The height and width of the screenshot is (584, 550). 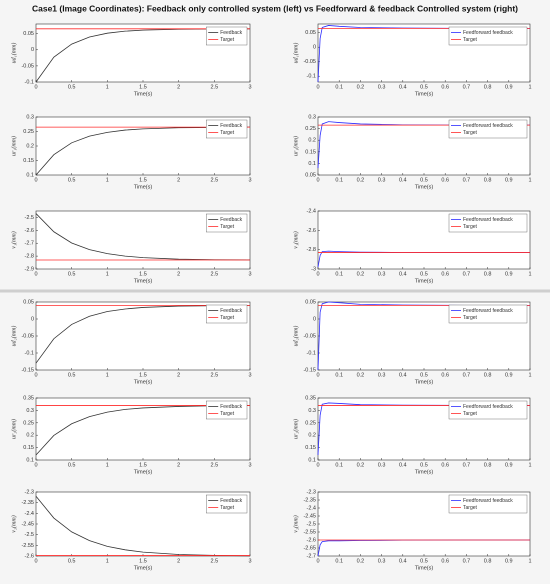 What do you see at coordinates (178, 274) in the screenshot?
I see `x-tick-label: 2` at bounding box center [178, 274].